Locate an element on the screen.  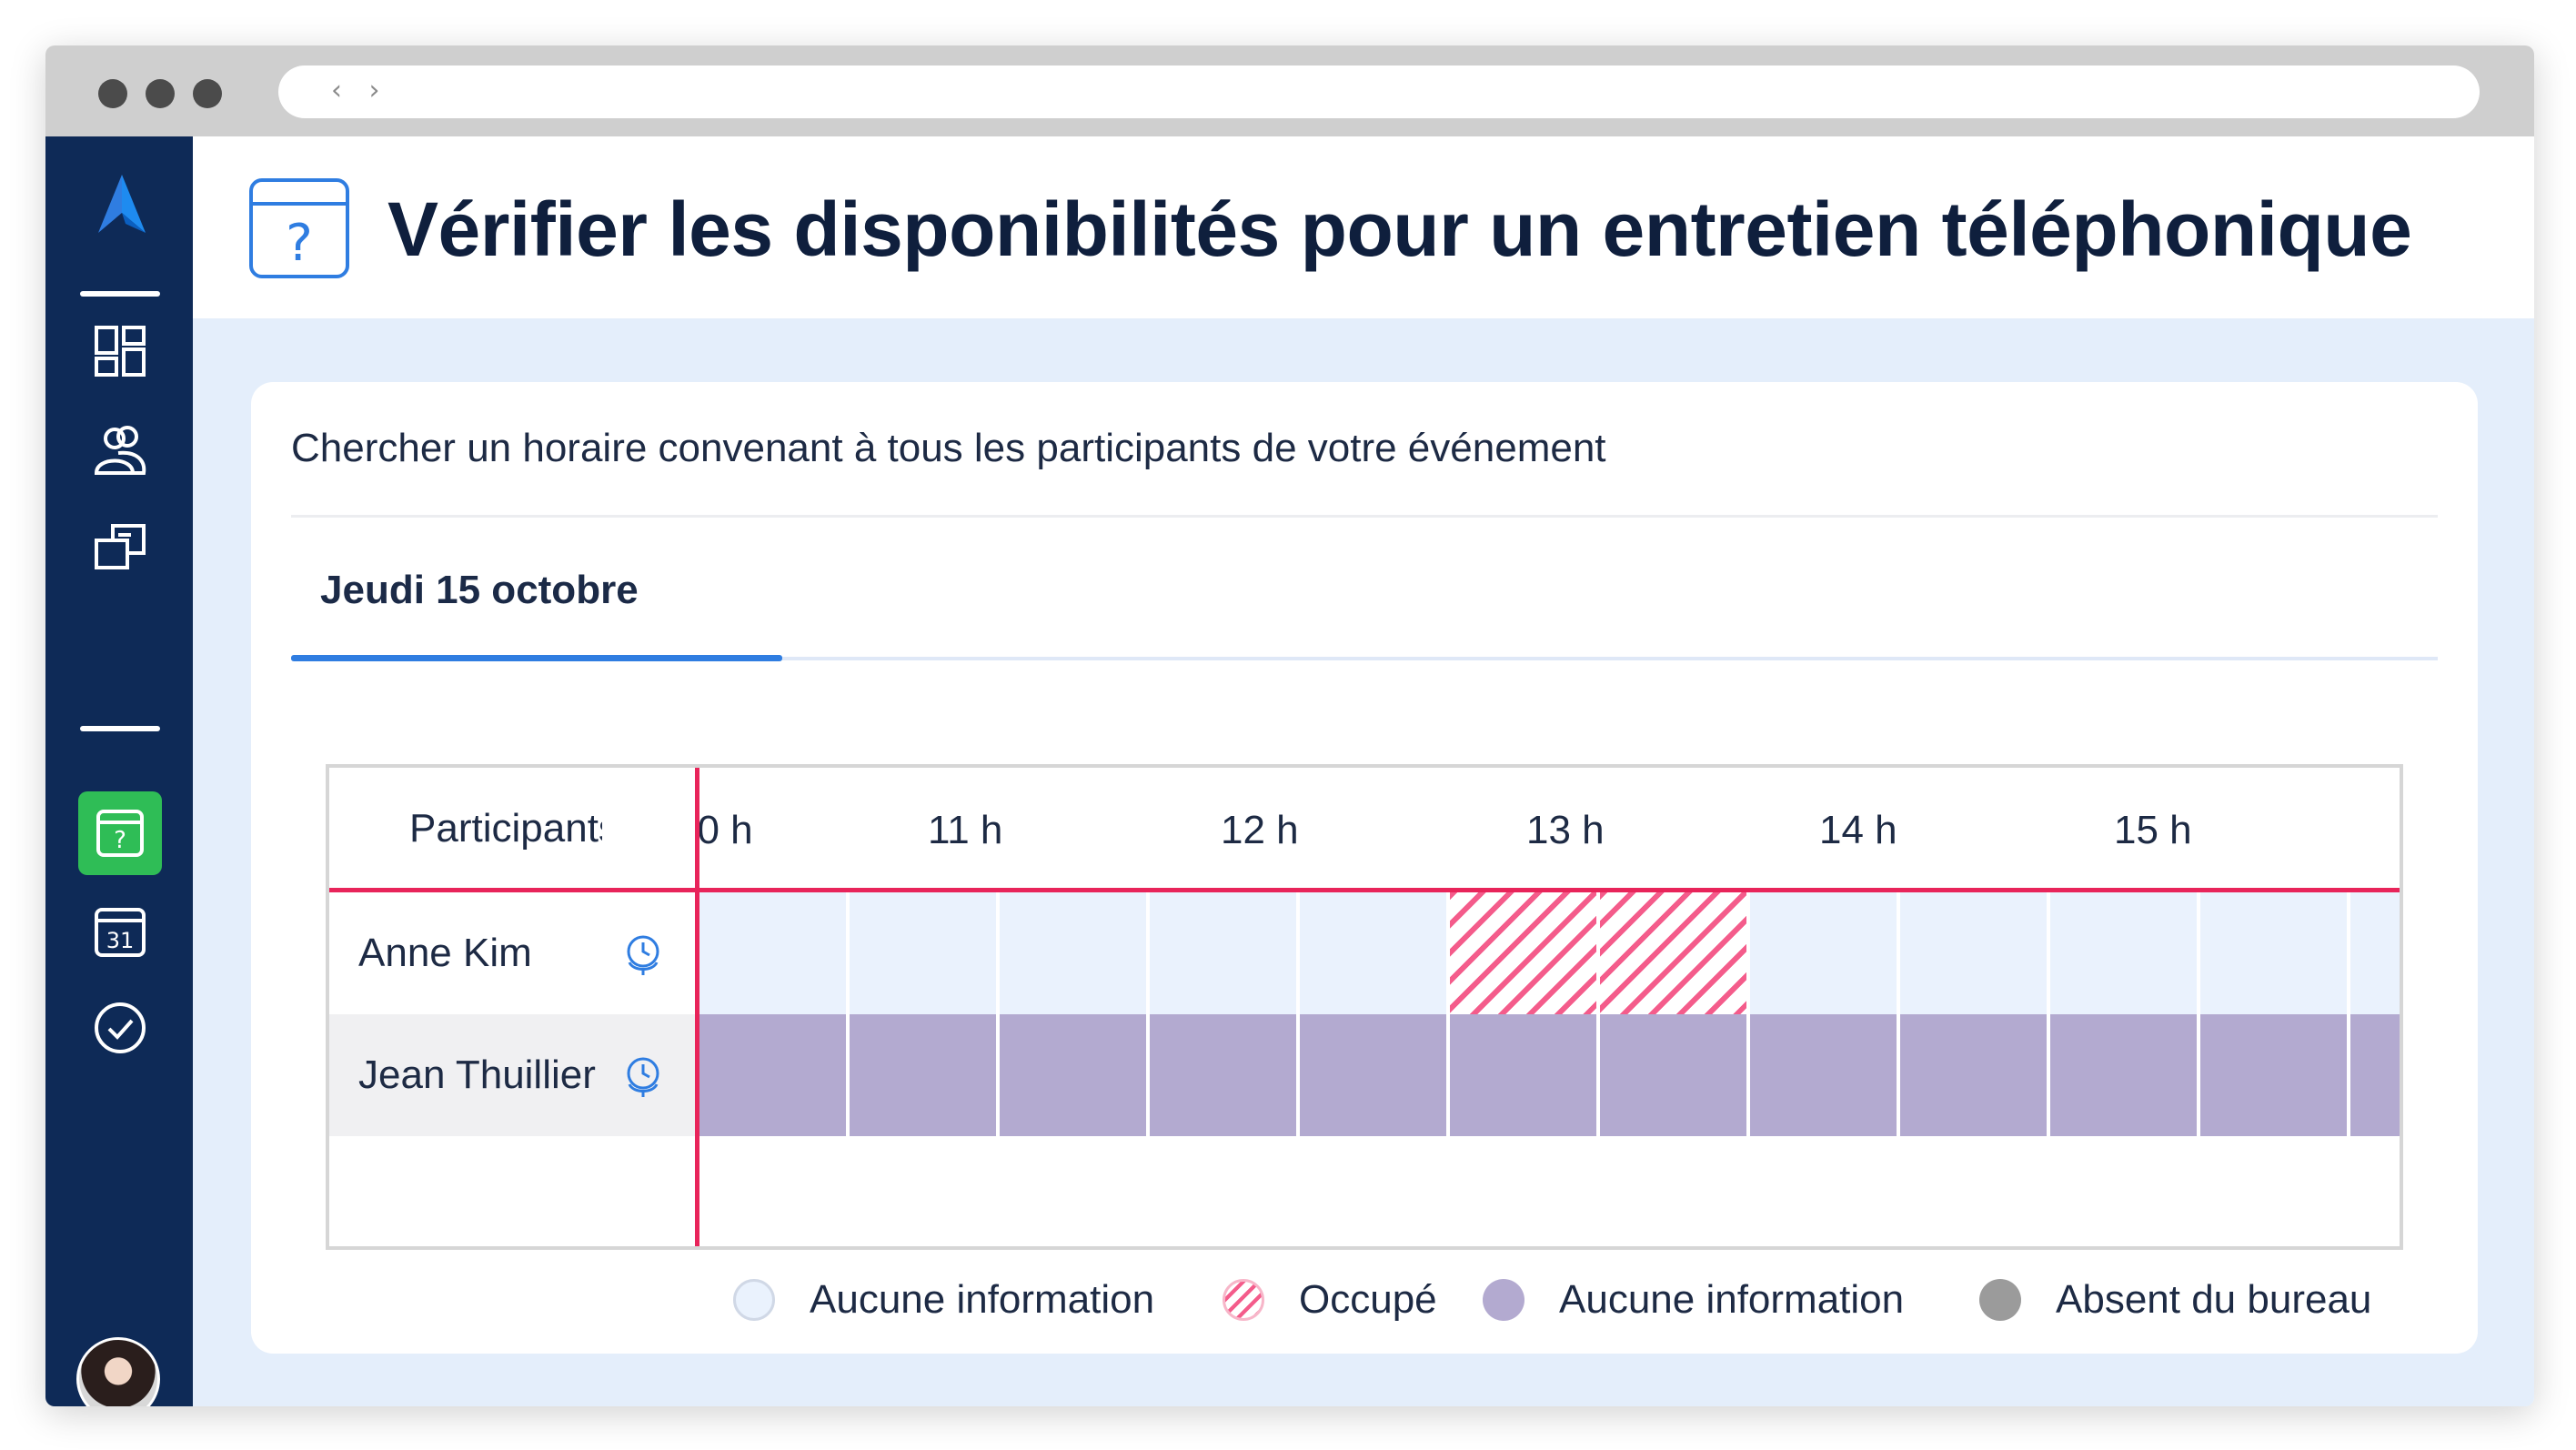
participants-column-header: Participants is located at coordinates (514, 829).